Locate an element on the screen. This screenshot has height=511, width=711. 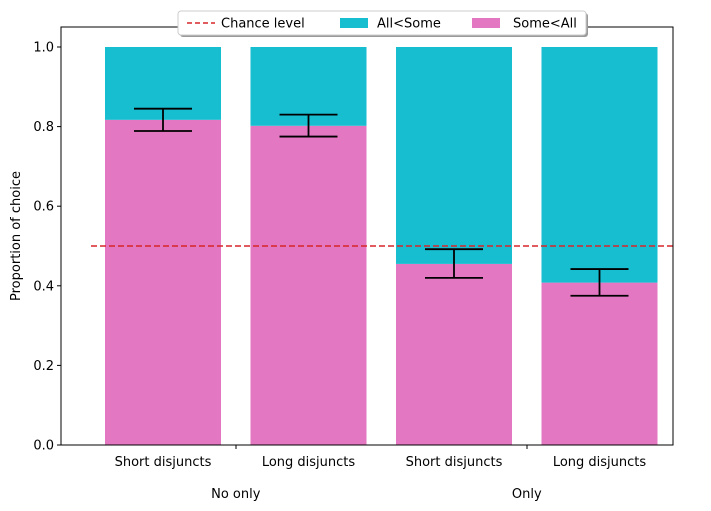
y-tick-label-4: 0.8 is located at coordinates (43, 127).